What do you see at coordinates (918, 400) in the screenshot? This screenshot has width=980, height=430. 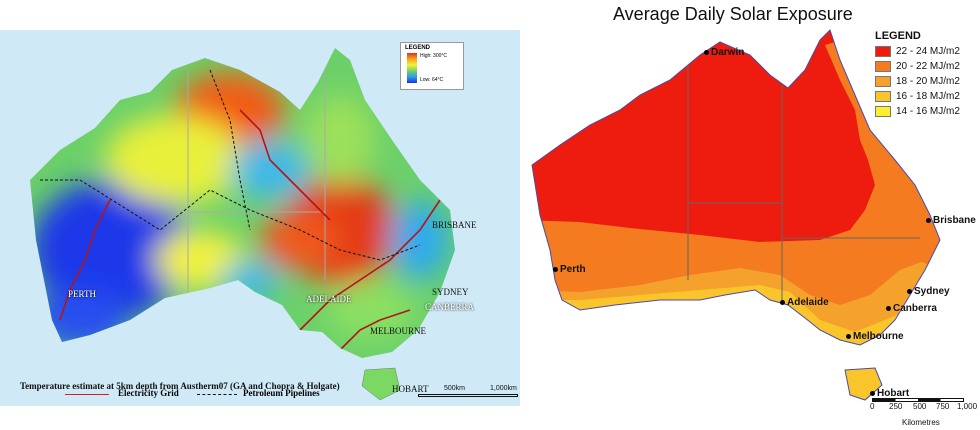 I see `scale-bar-stripes` at bounding box center [918, 400].